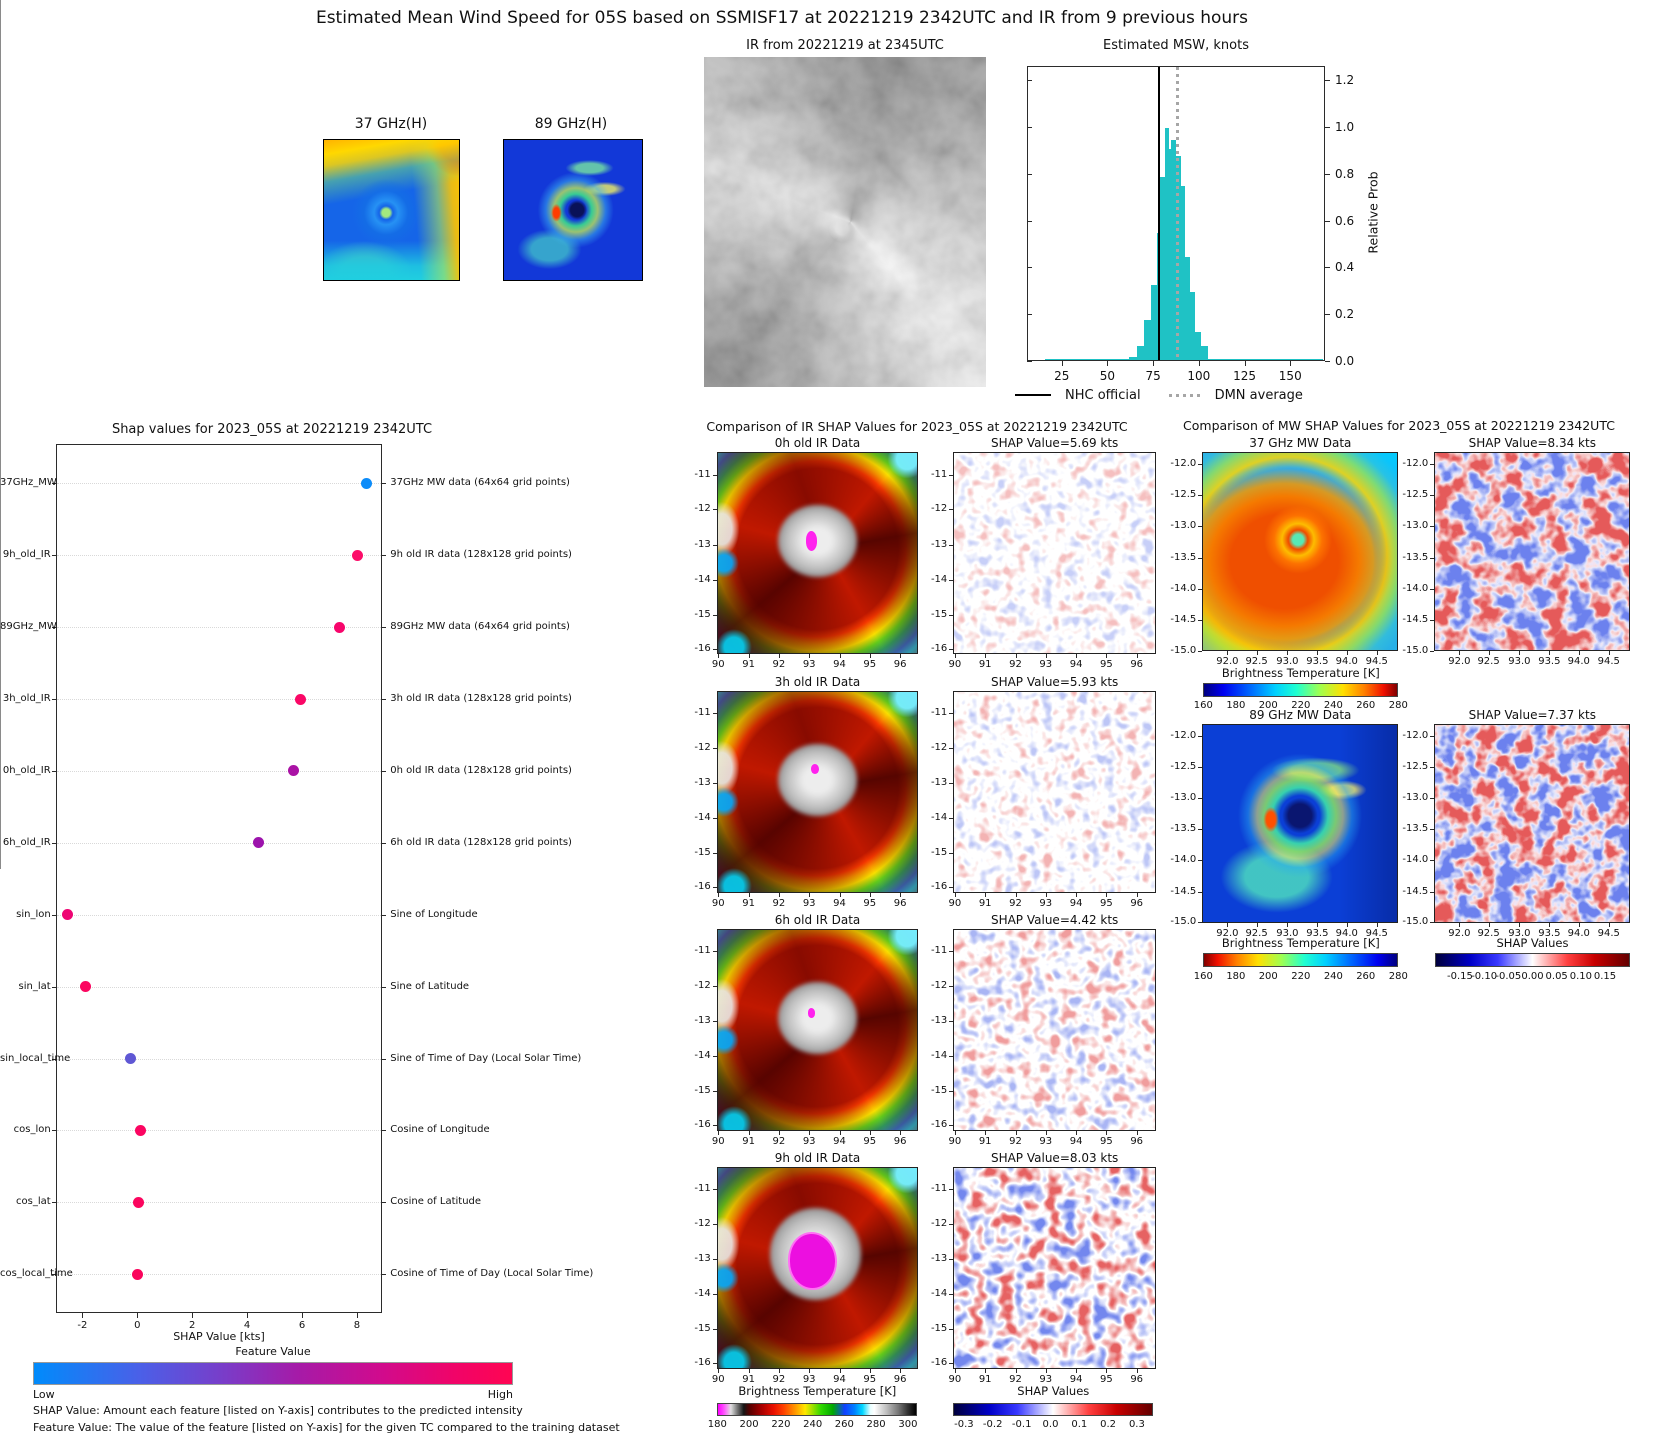  I want to click on shap-row-desc: Sine of Latitude, so click(430, 986).